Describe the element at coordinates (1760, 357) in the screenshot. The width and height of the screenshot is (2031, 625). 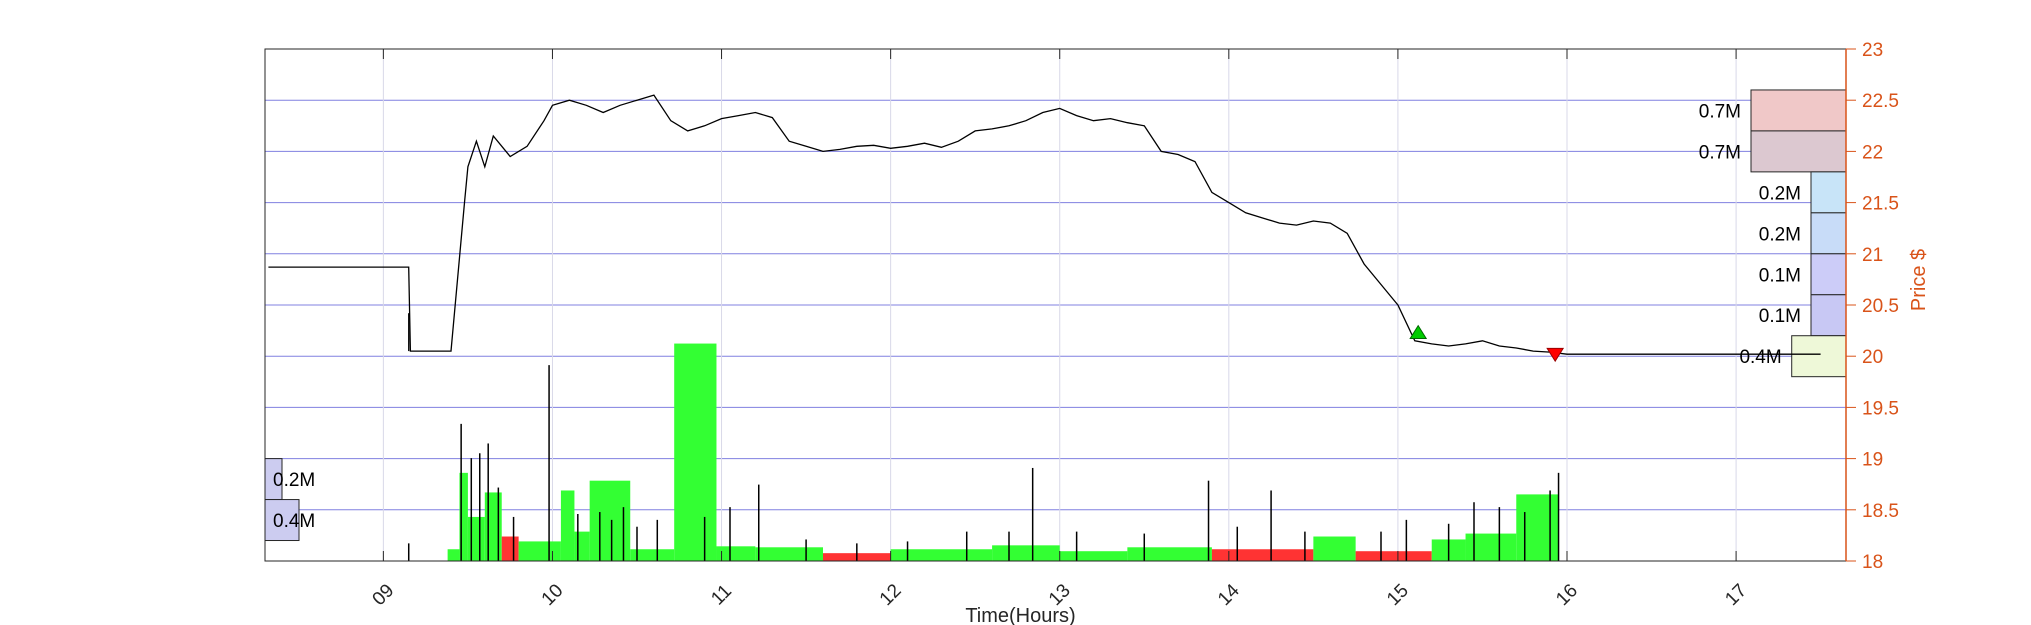
I see `volume-profile-label: 0.4M` at that location.